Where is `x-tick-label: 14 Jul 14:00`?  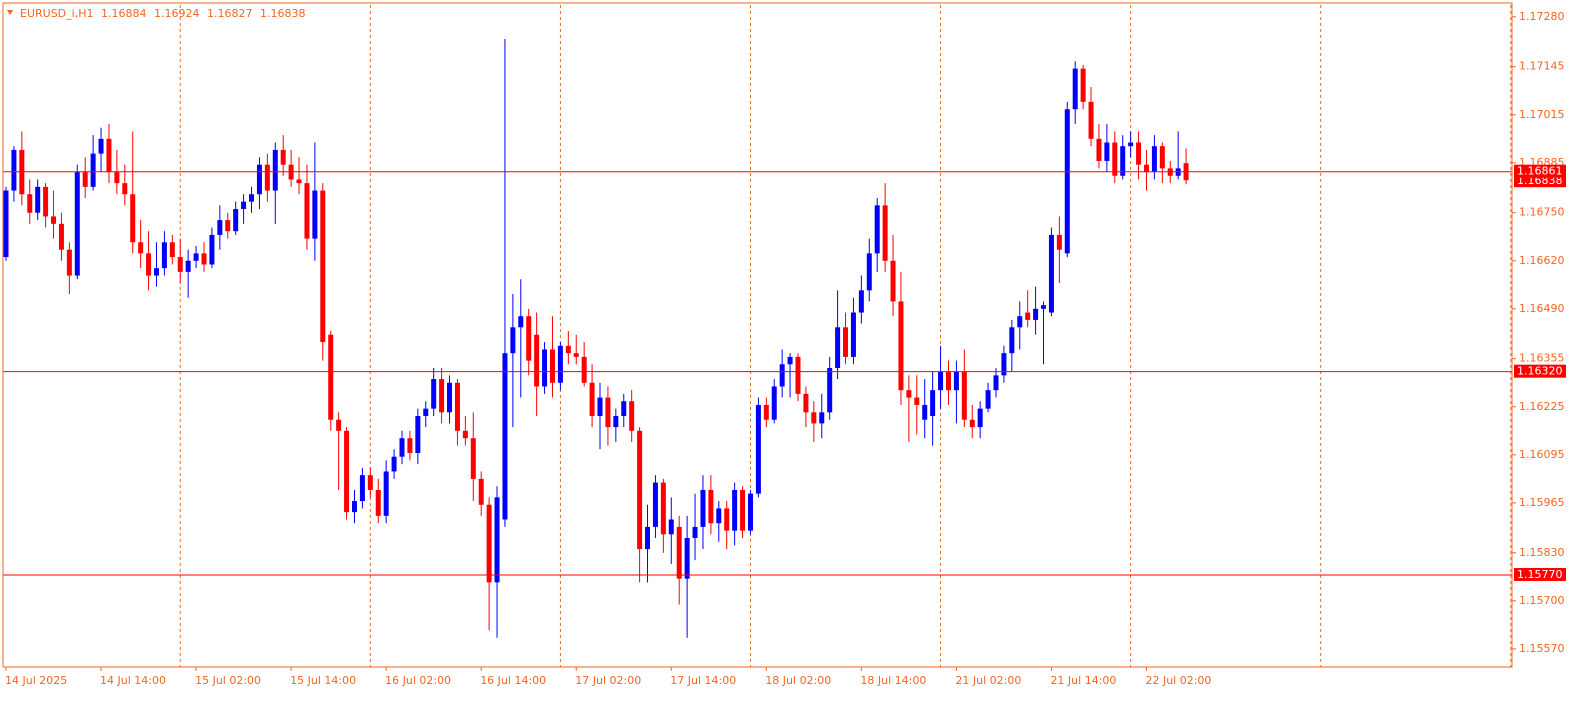 x-tick-label: 14 Jul 14:00 is located at coordinates (133, 680).